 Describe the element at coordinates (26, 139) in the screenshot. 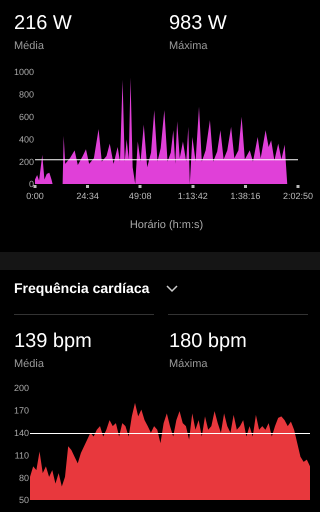

I see `y-tick-label: 400` at that location.